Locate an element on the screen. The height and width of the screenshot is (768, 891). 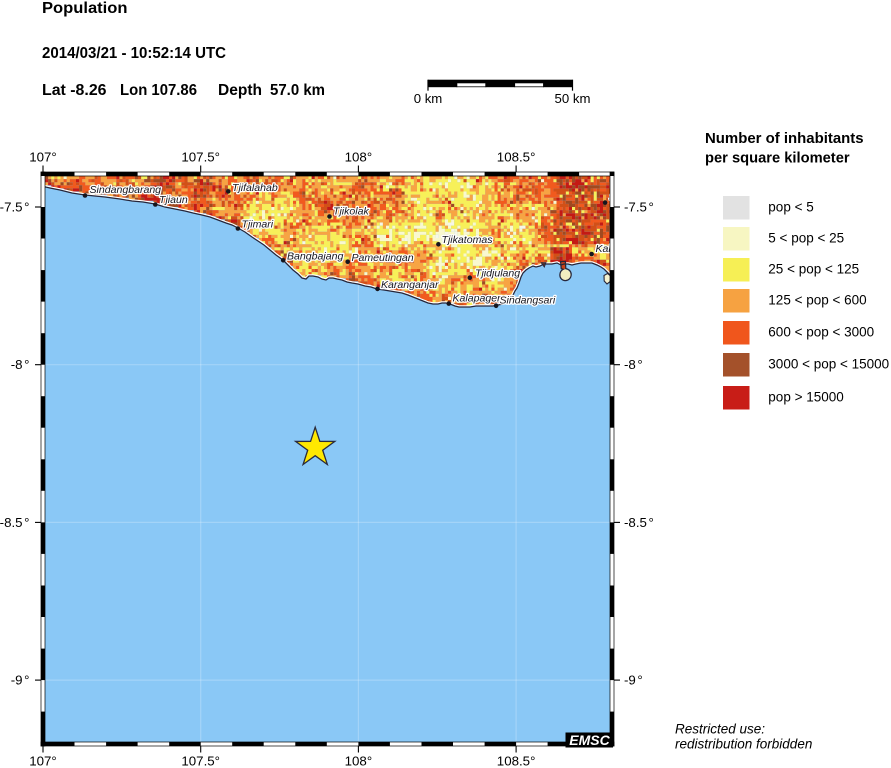
svg-text: 5 < pop < 25 is located at coordinates (806, 238).